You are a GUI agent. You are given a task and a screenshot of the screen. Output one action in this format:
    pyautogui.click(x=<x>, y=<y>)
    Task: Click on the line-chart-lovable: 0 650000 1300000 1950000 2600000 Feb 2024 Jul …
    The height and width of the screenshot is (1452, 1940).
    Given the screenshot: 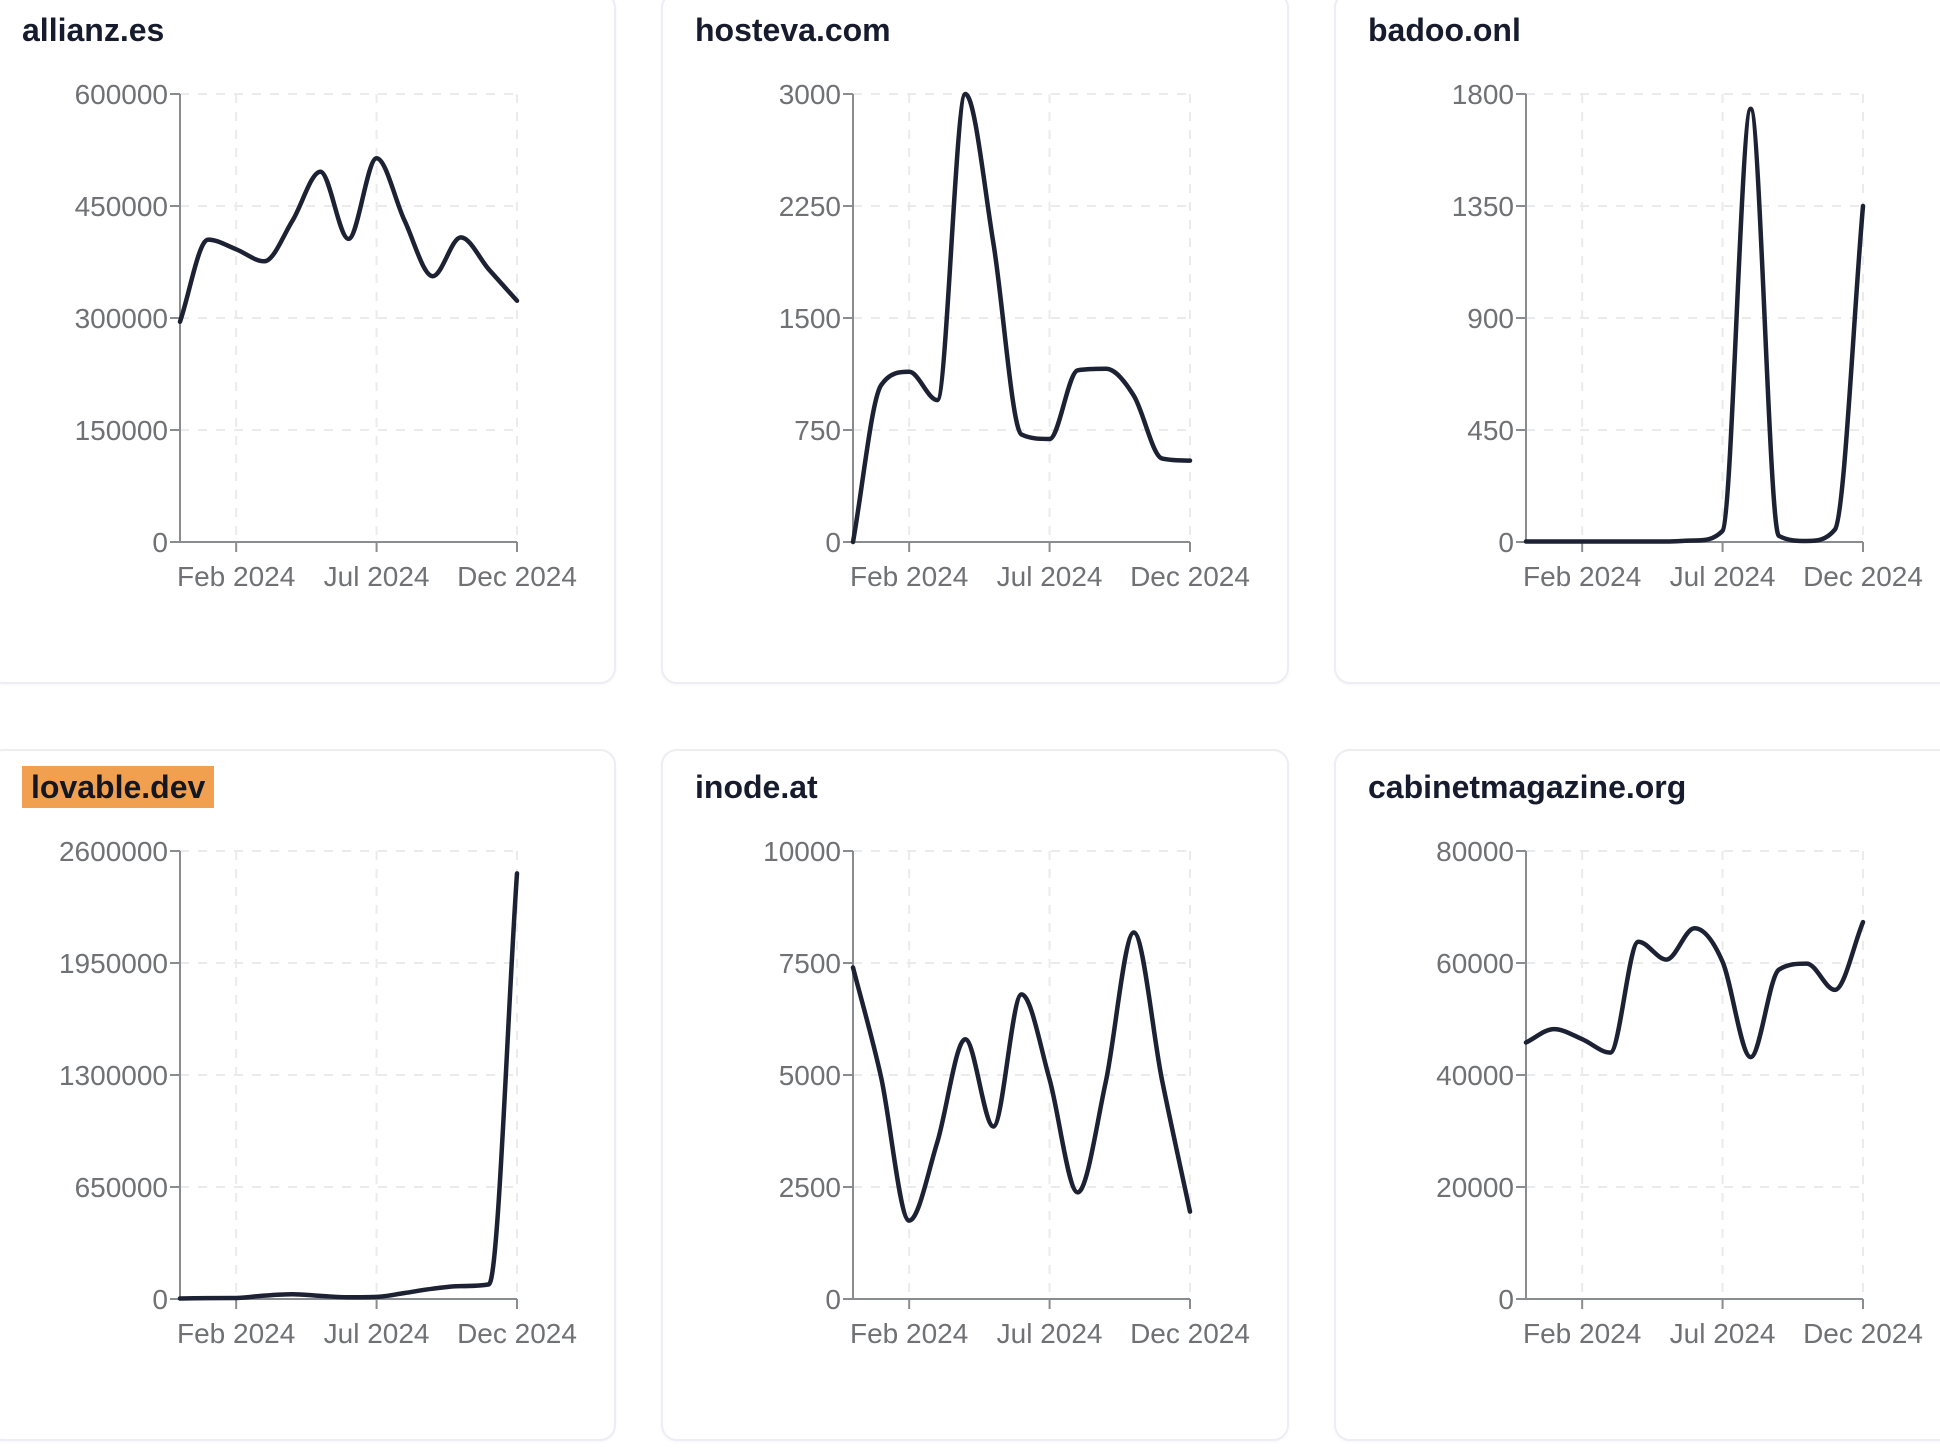 What is the action you would take?
    pyautogui.click(x=318, y=1092)
    